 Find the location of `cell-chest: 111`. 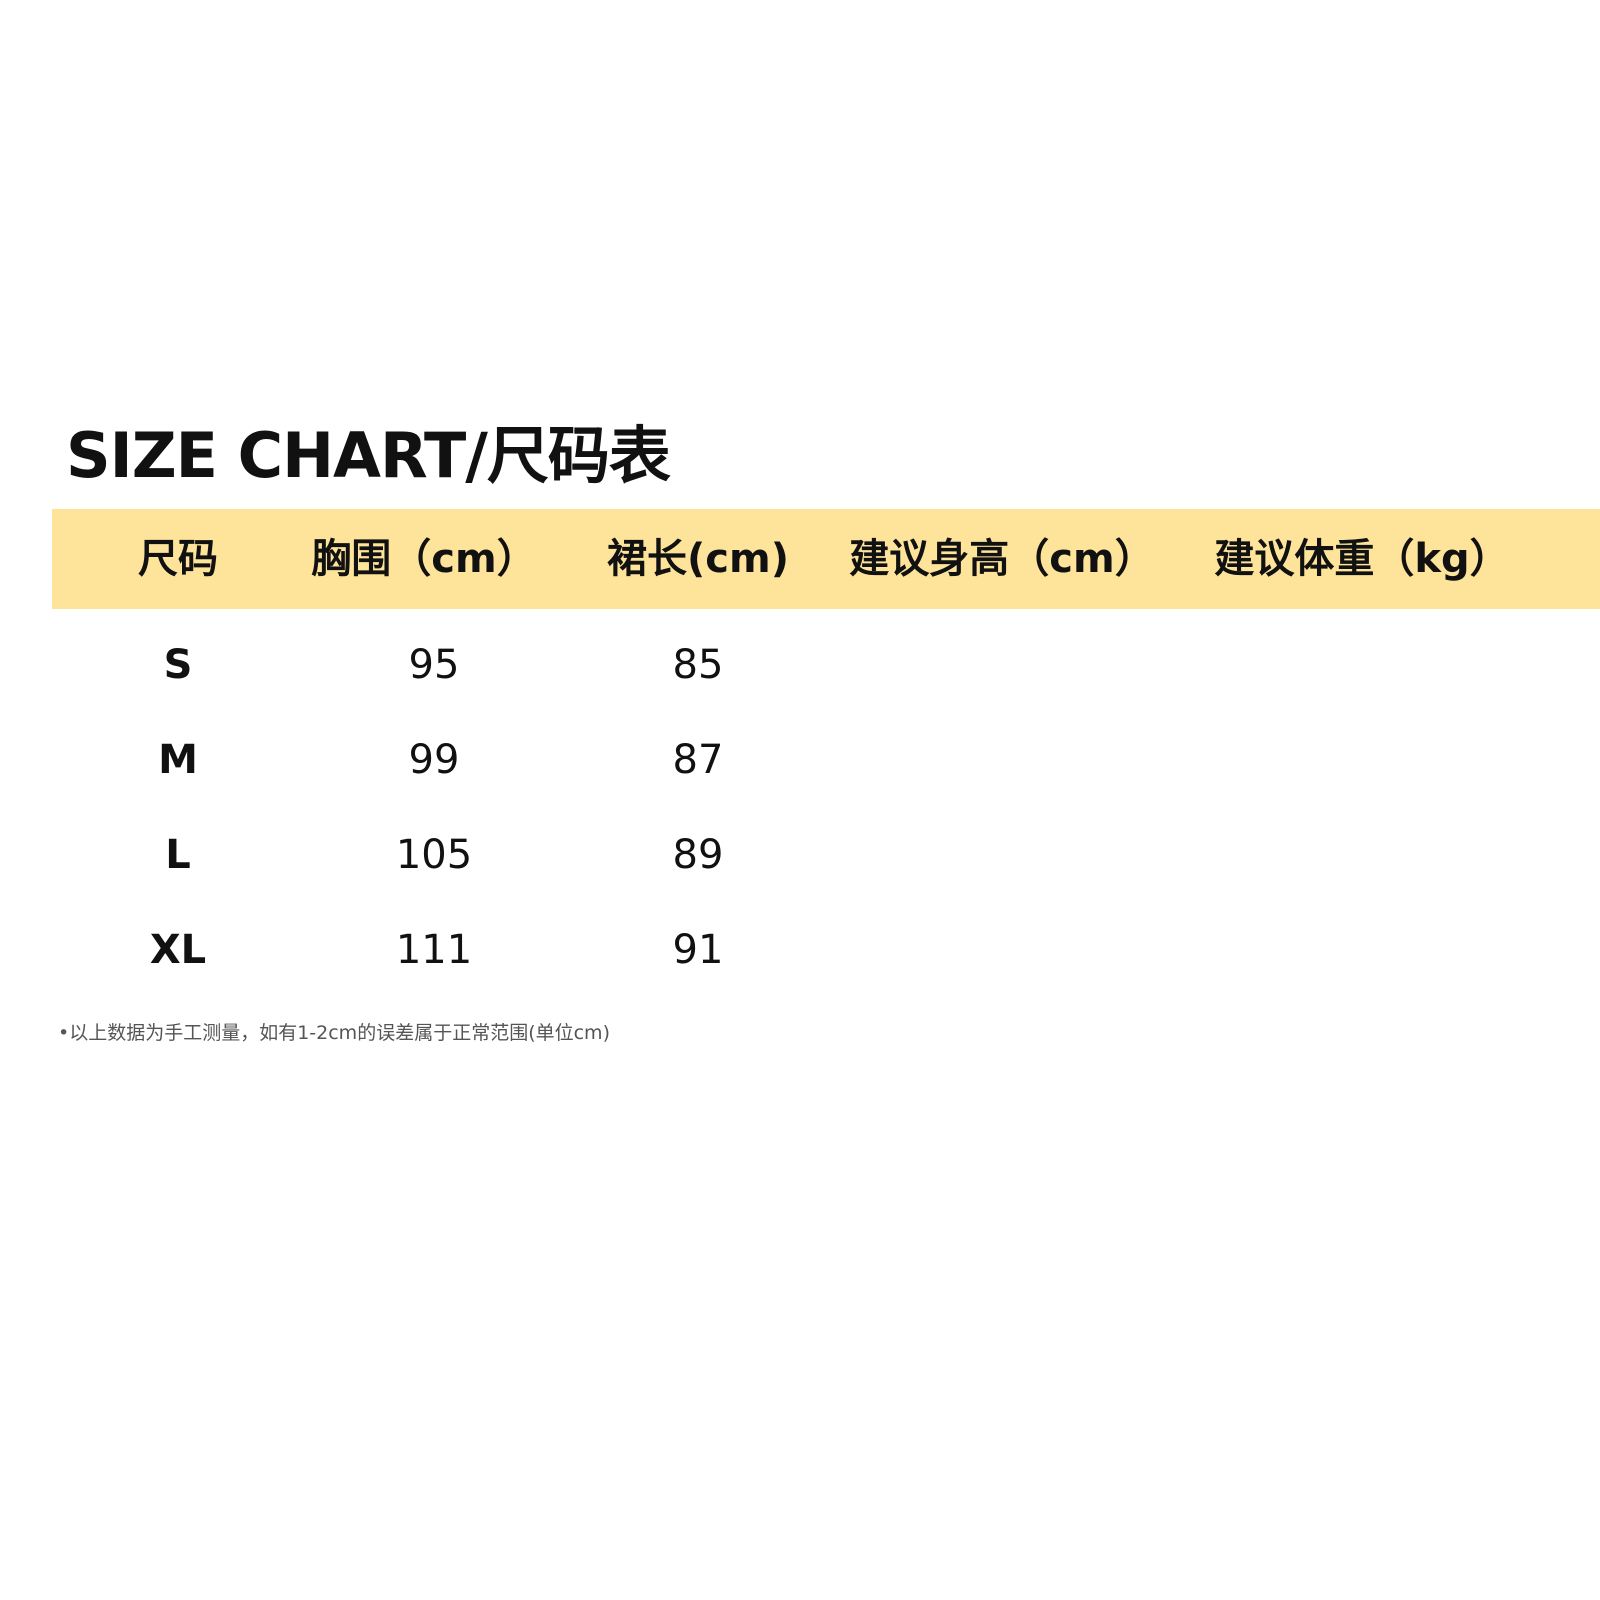

cell-chest: 111 is located at coordinates (434, 950).